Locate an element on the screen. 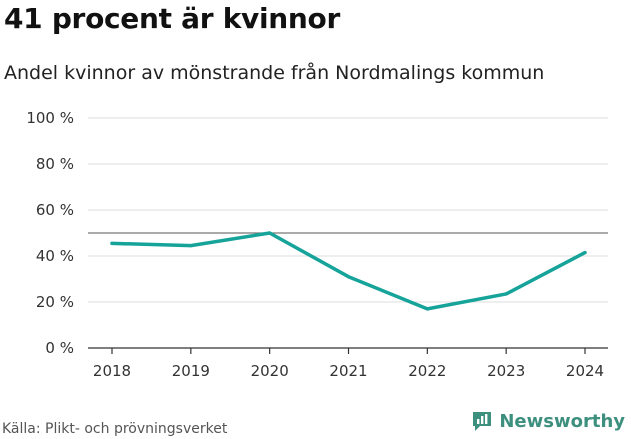  x-axis is located at coordinates (348, 350).